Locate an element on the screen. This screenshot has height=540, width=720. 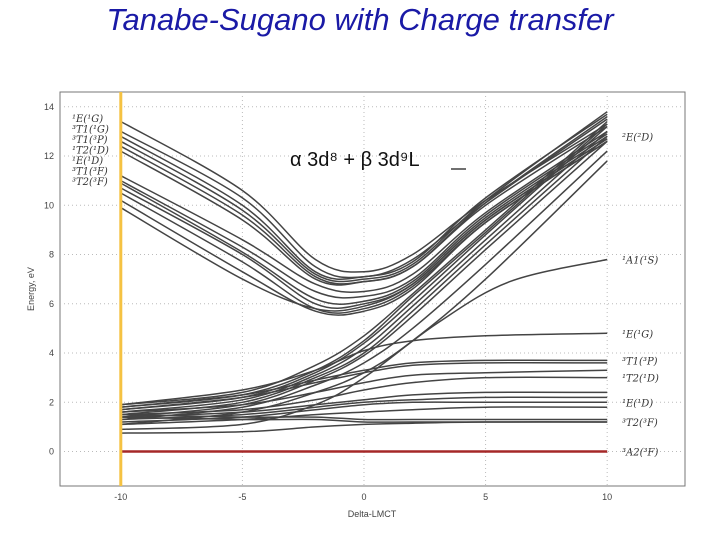
y-tick-label-1: 2 is located at coordinates (51, 402).